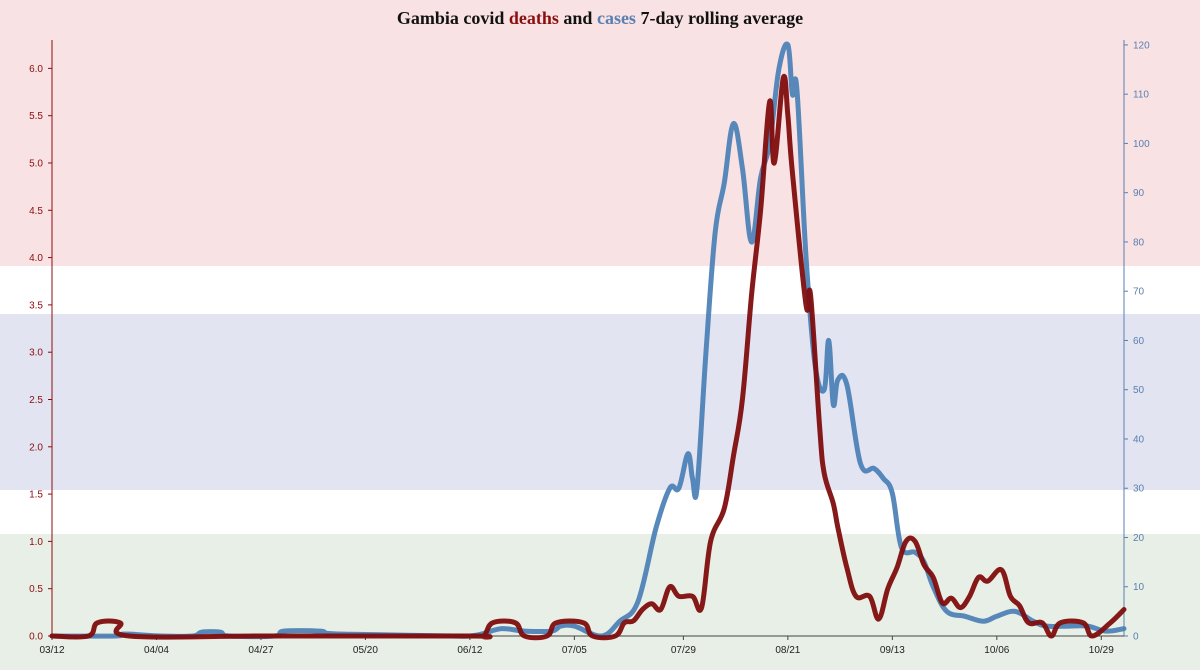  Describe the element at coordinates (469, 650) in the screenshot. I see `x-tick-label: 06/12` at that location.